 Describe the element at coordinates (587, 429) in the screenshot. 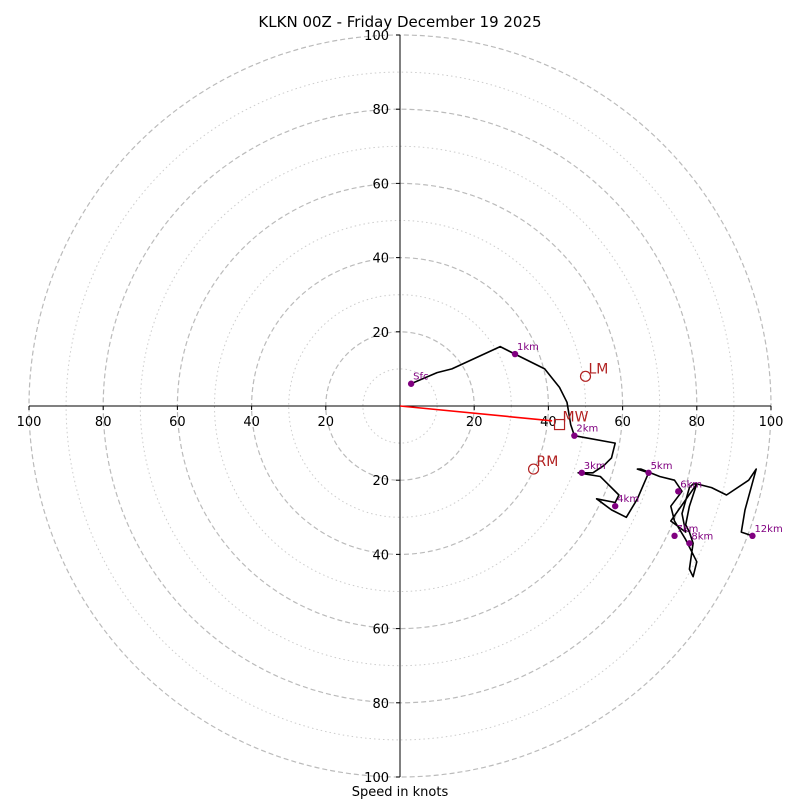

I see `height-marker-label: 2km` at that location.